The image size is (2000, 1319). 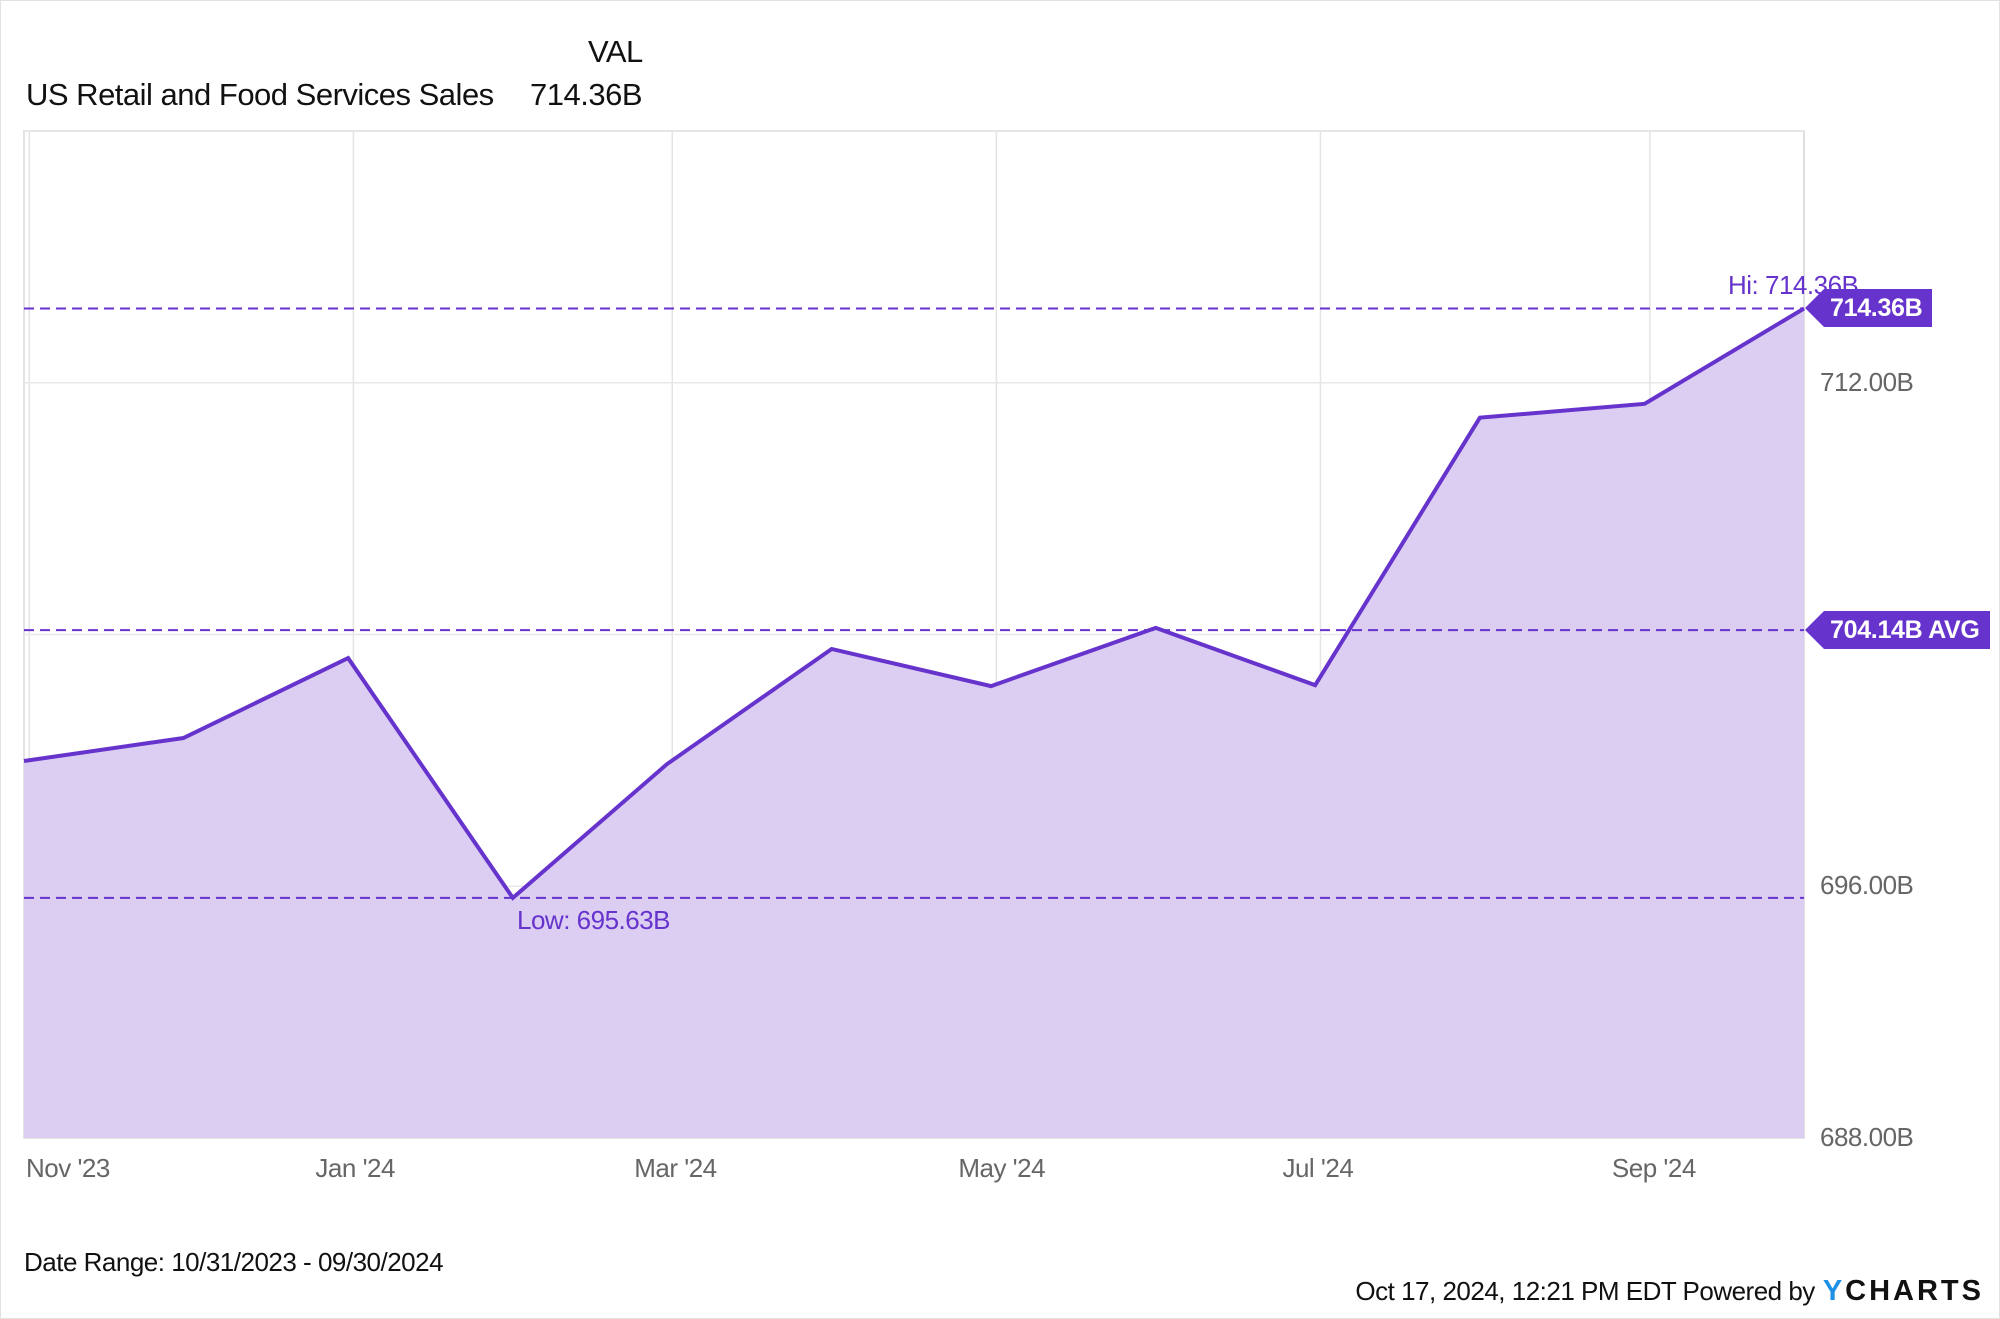 I want to click on x-tick-label: Jul '24, so click(x=1318, y=1168).